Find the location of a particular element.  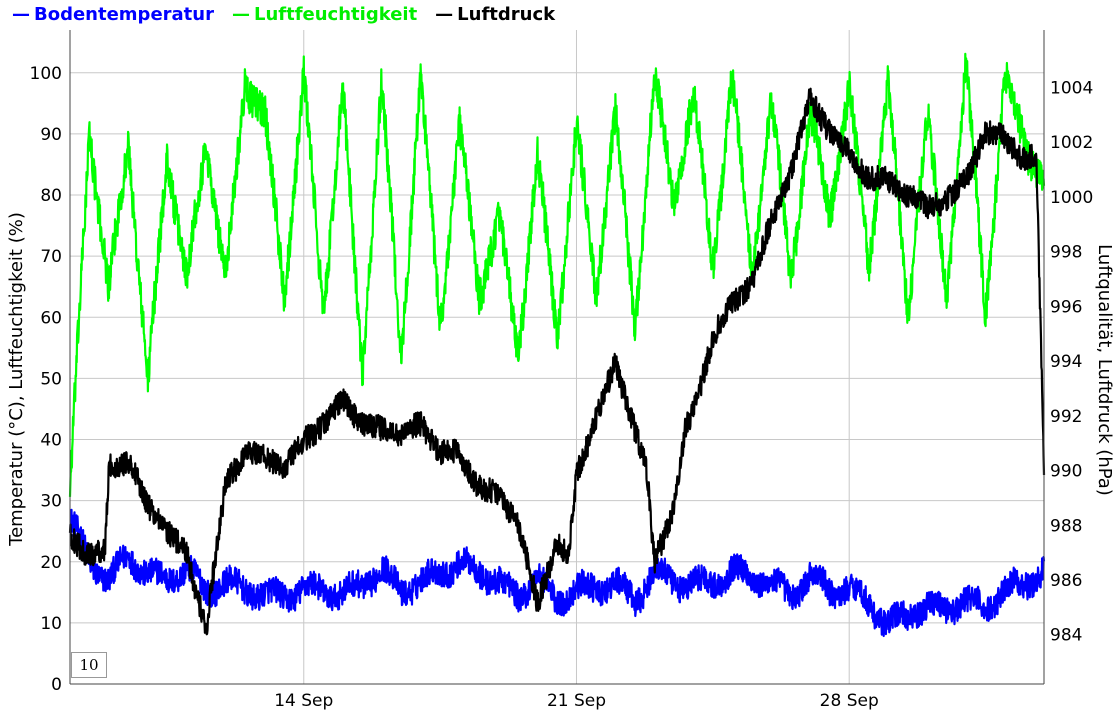

y-axis-right-label: Luftqualität, Luftdruck (hPa) is located at coordinates (1104, 370).